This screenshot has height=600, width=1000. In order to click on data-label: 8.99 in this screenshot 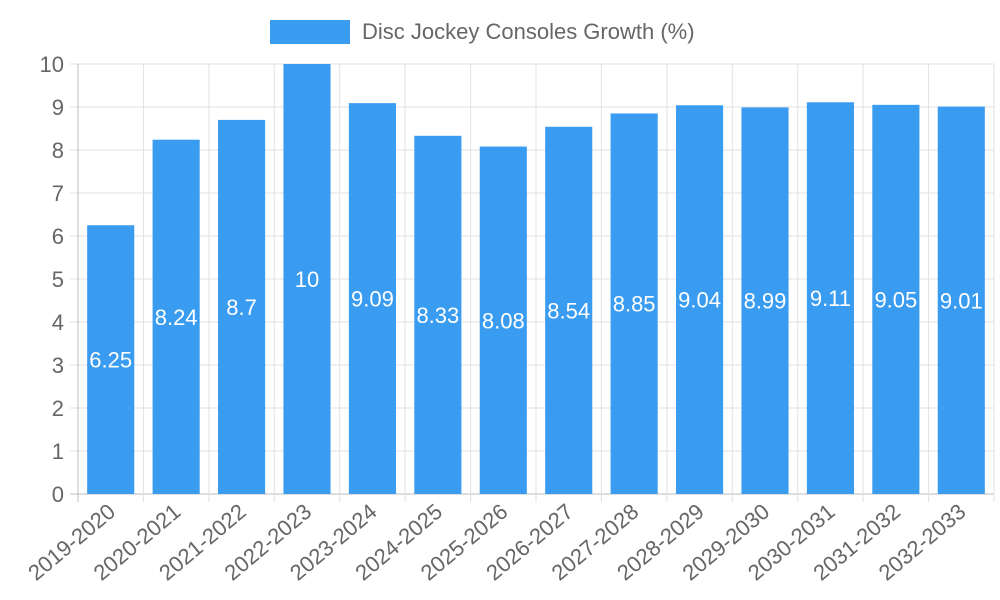, I will do `click(765, 301)`.